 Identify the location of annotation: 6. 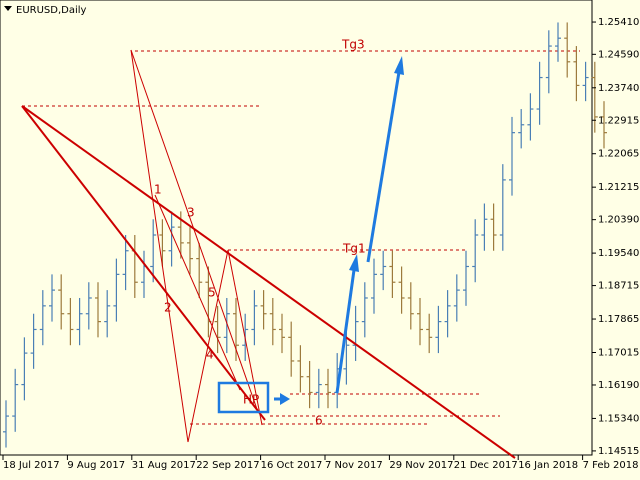
(319, 421).